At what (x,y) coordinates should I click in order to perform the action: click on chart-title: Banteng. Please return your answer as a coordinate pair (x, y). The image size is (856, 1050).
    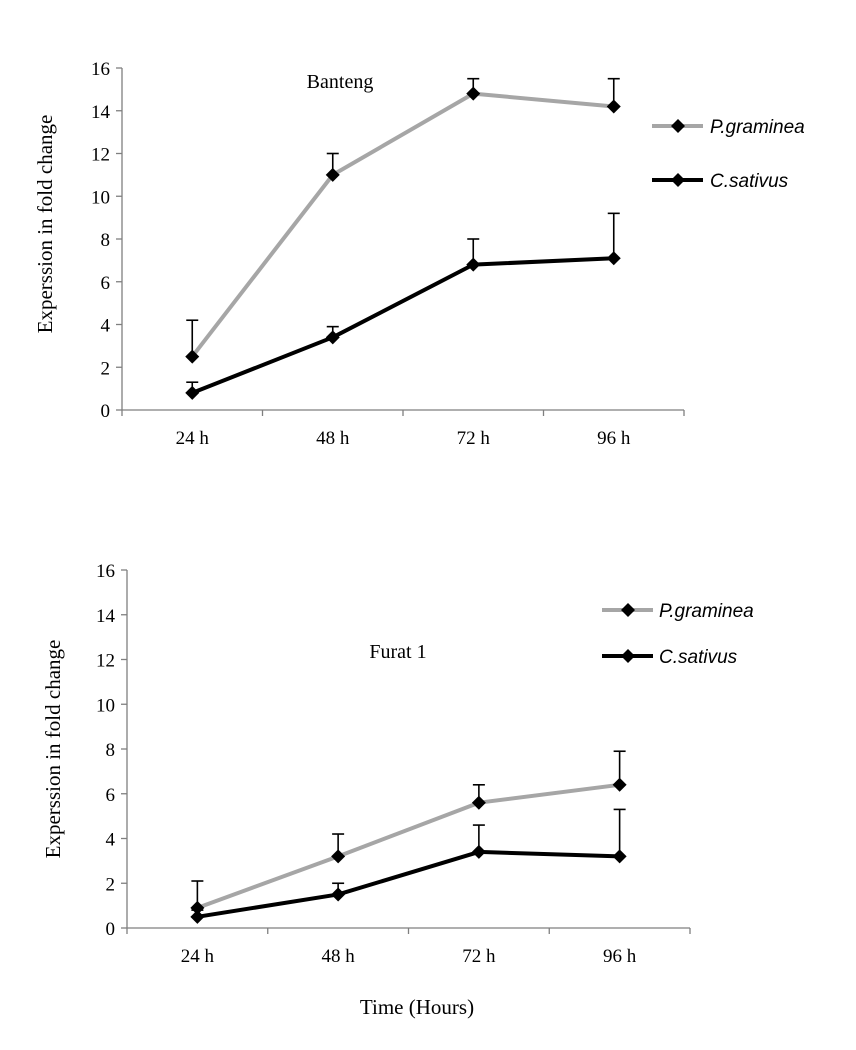
    Looking at the image, I should click on (340, 82).